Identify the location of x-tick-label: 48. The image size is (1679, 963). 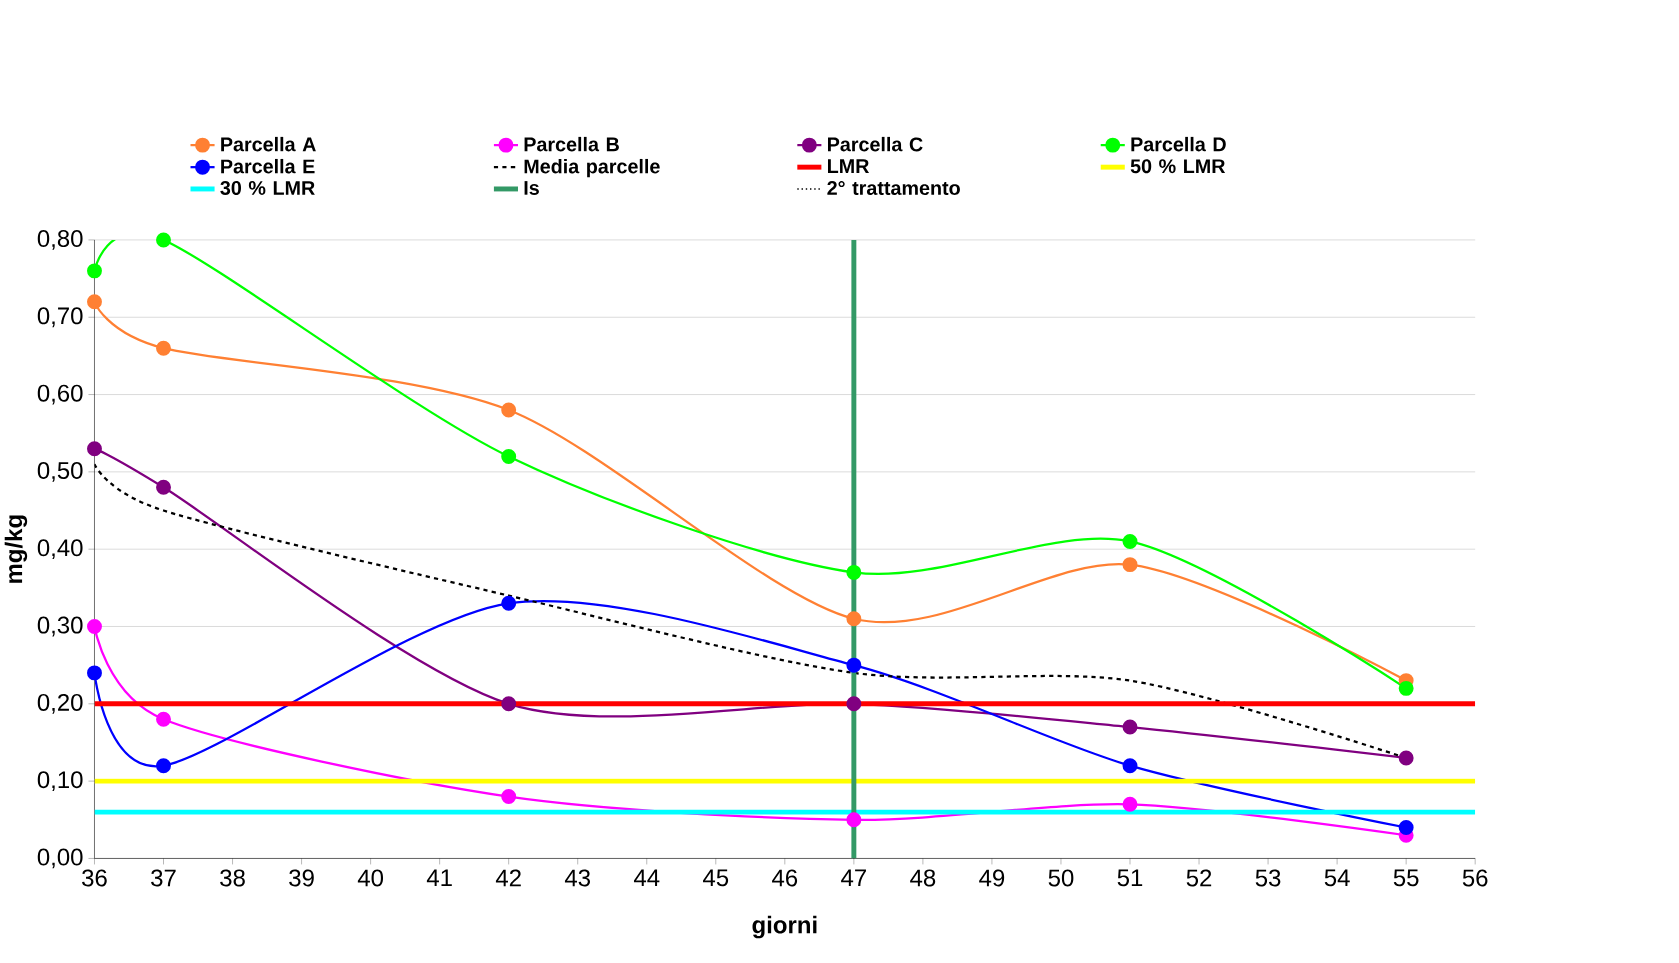
(923, 878).